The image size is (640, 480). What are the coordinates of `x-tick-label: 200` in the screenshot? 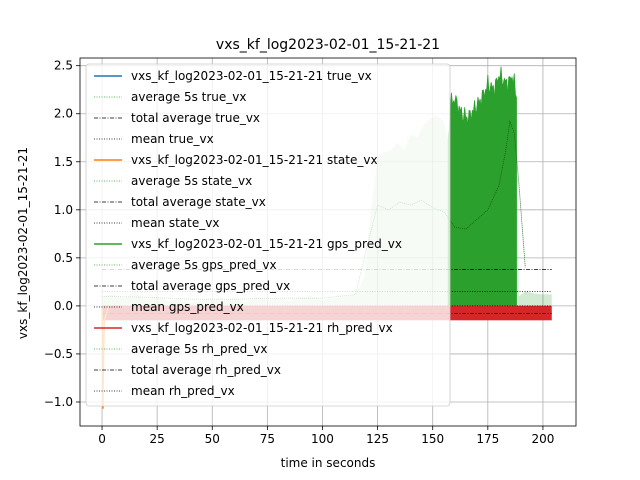 It's located at (542, 439).